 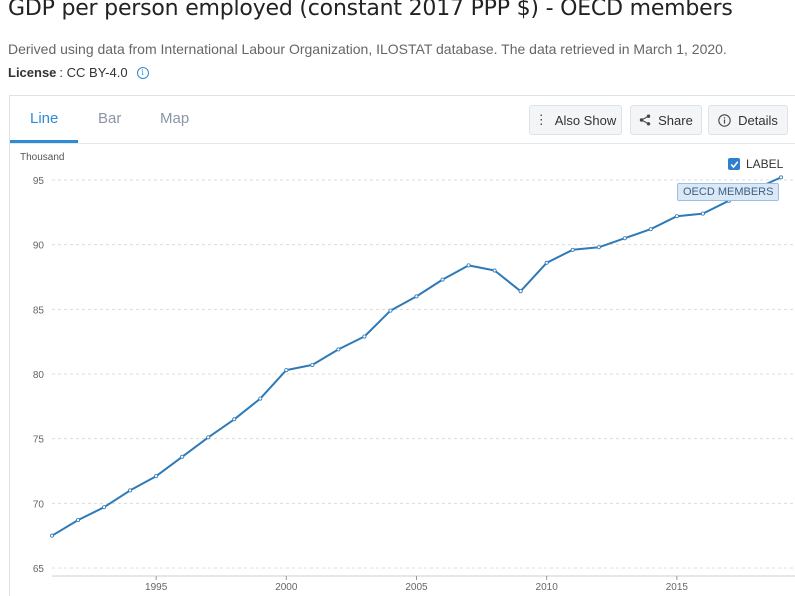 I want to click on y-tick-label: 95, so click(x=39, y=181).